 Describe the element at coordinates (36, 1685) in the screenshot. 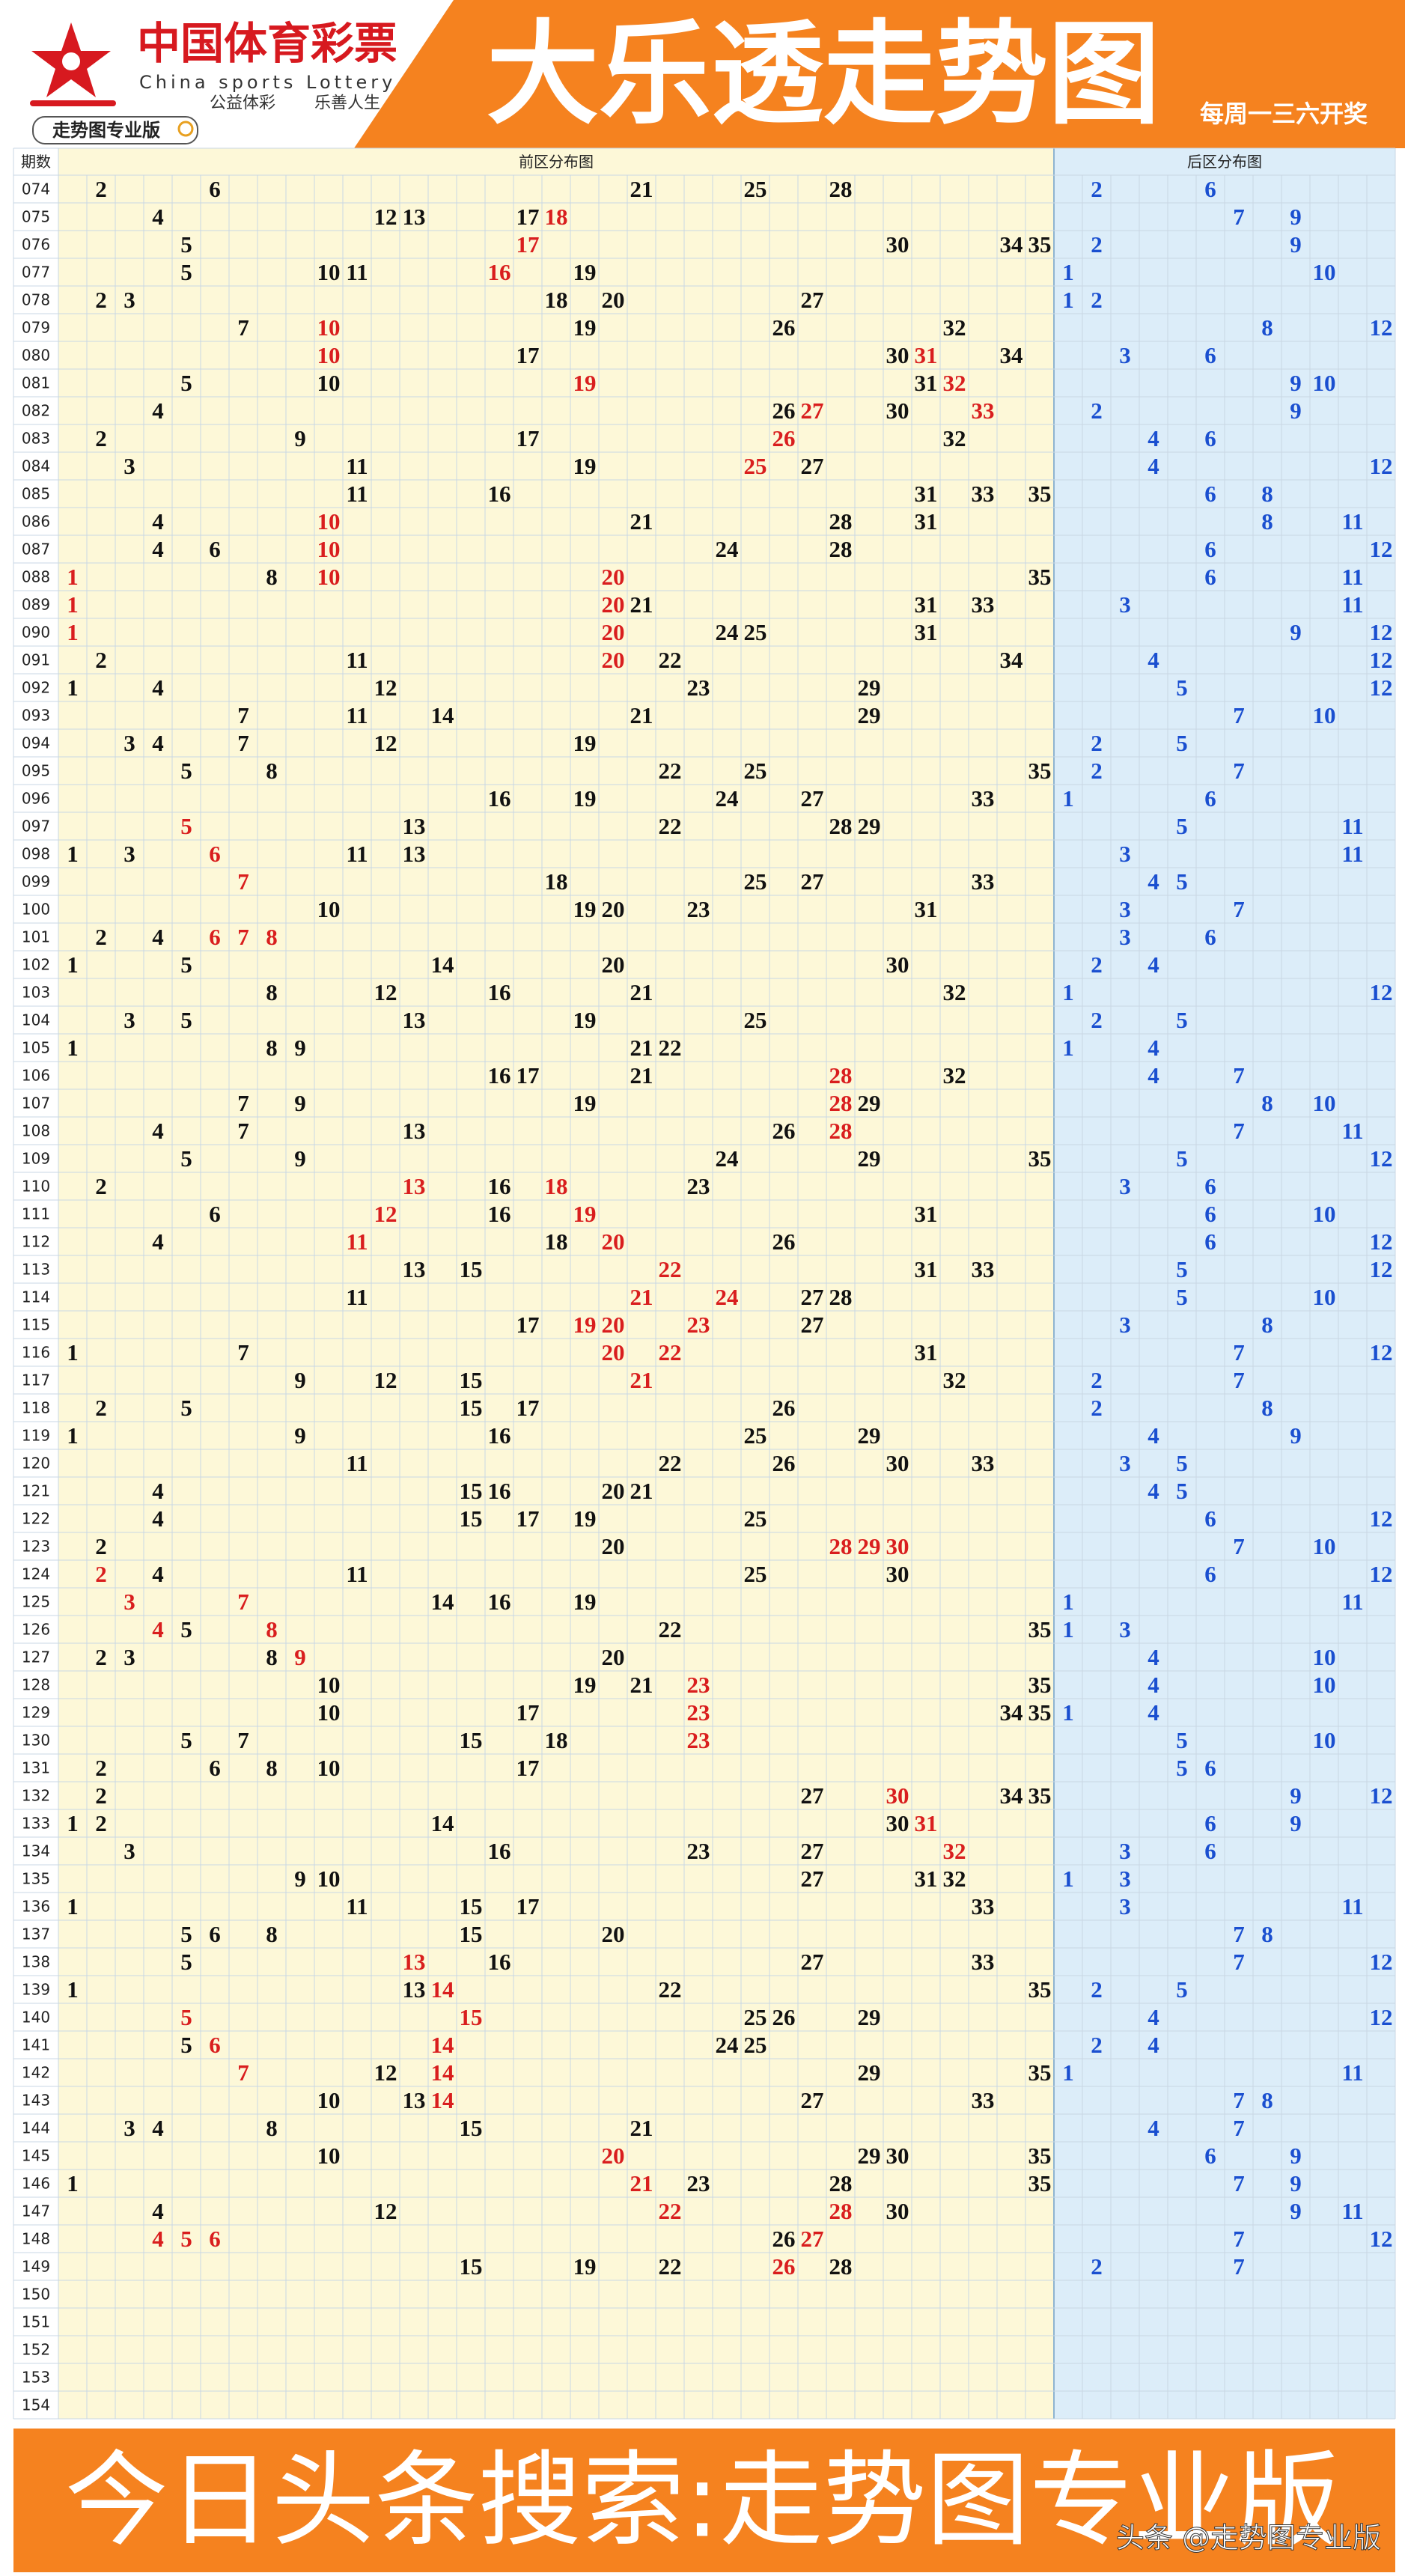

I see `issue: 128` at that location.